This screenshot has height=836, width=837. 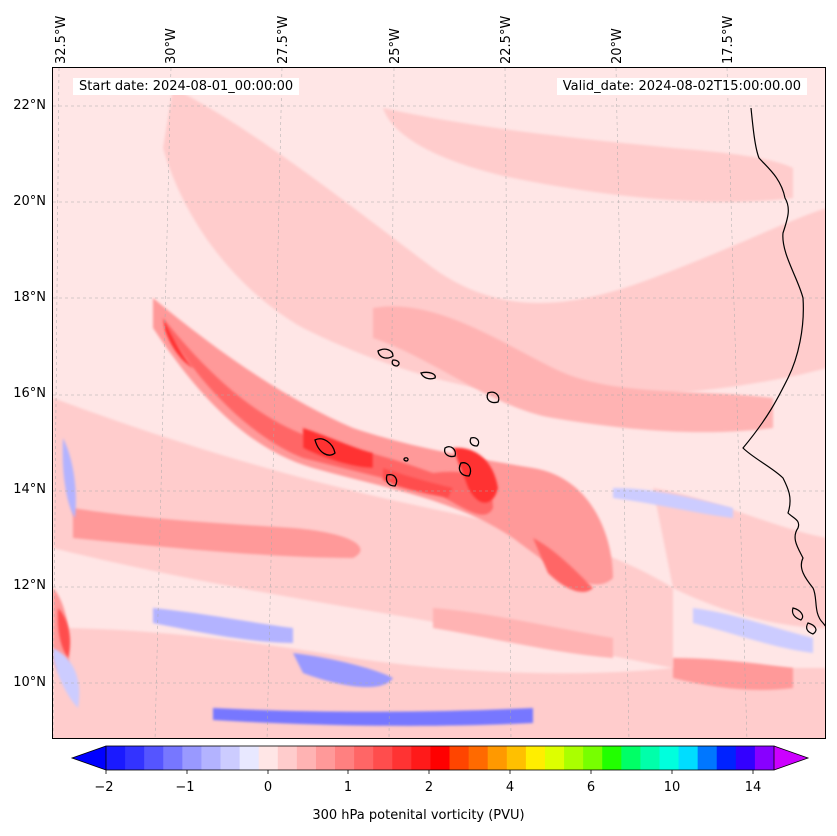 I want to click on colorbar-tick-label: −2, so click(x=104, y=787).